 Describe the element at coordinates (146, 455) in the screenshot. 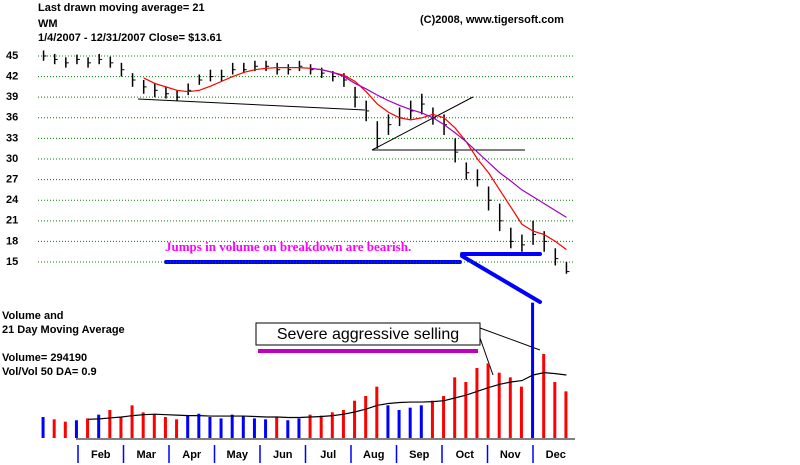

I see `x-tick-label: Mar` at that location.